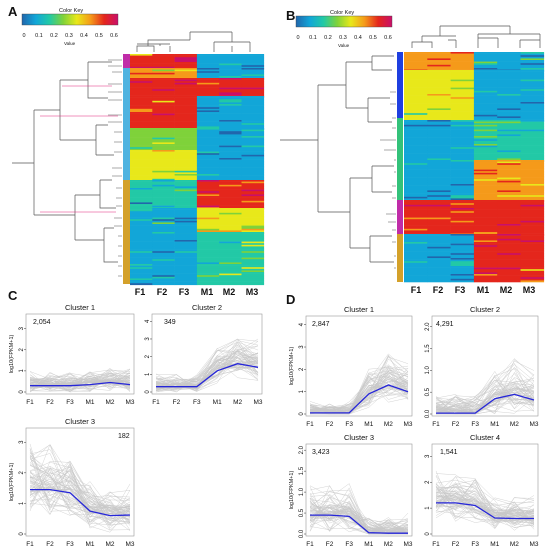 The height and width of the screenshot is (560, 550). I want to click on x-tick-label: F3, so click(349, 424).